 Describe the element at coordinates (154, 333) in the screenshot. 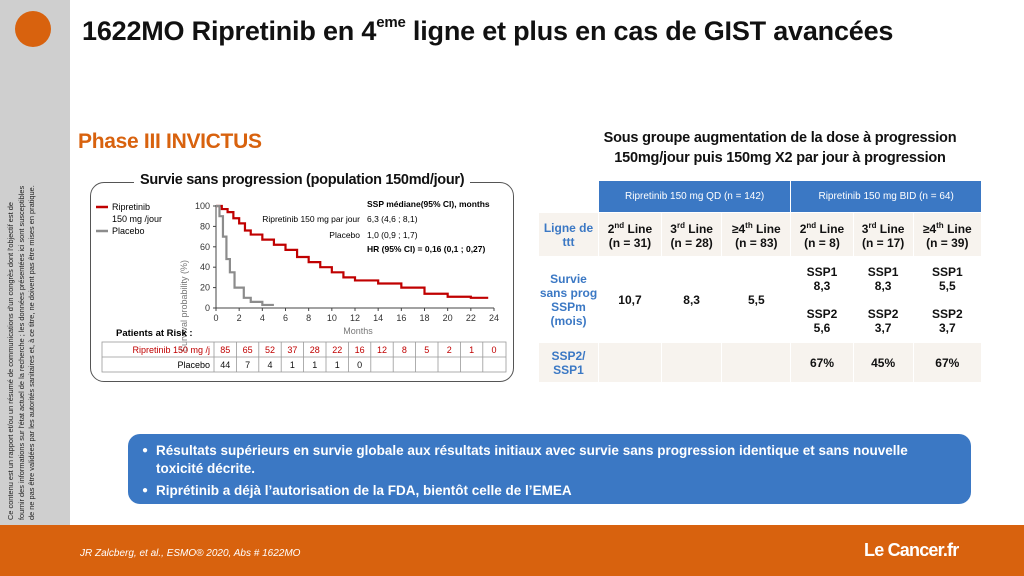

I see `risk-title: Patients at Risk :` at that location.